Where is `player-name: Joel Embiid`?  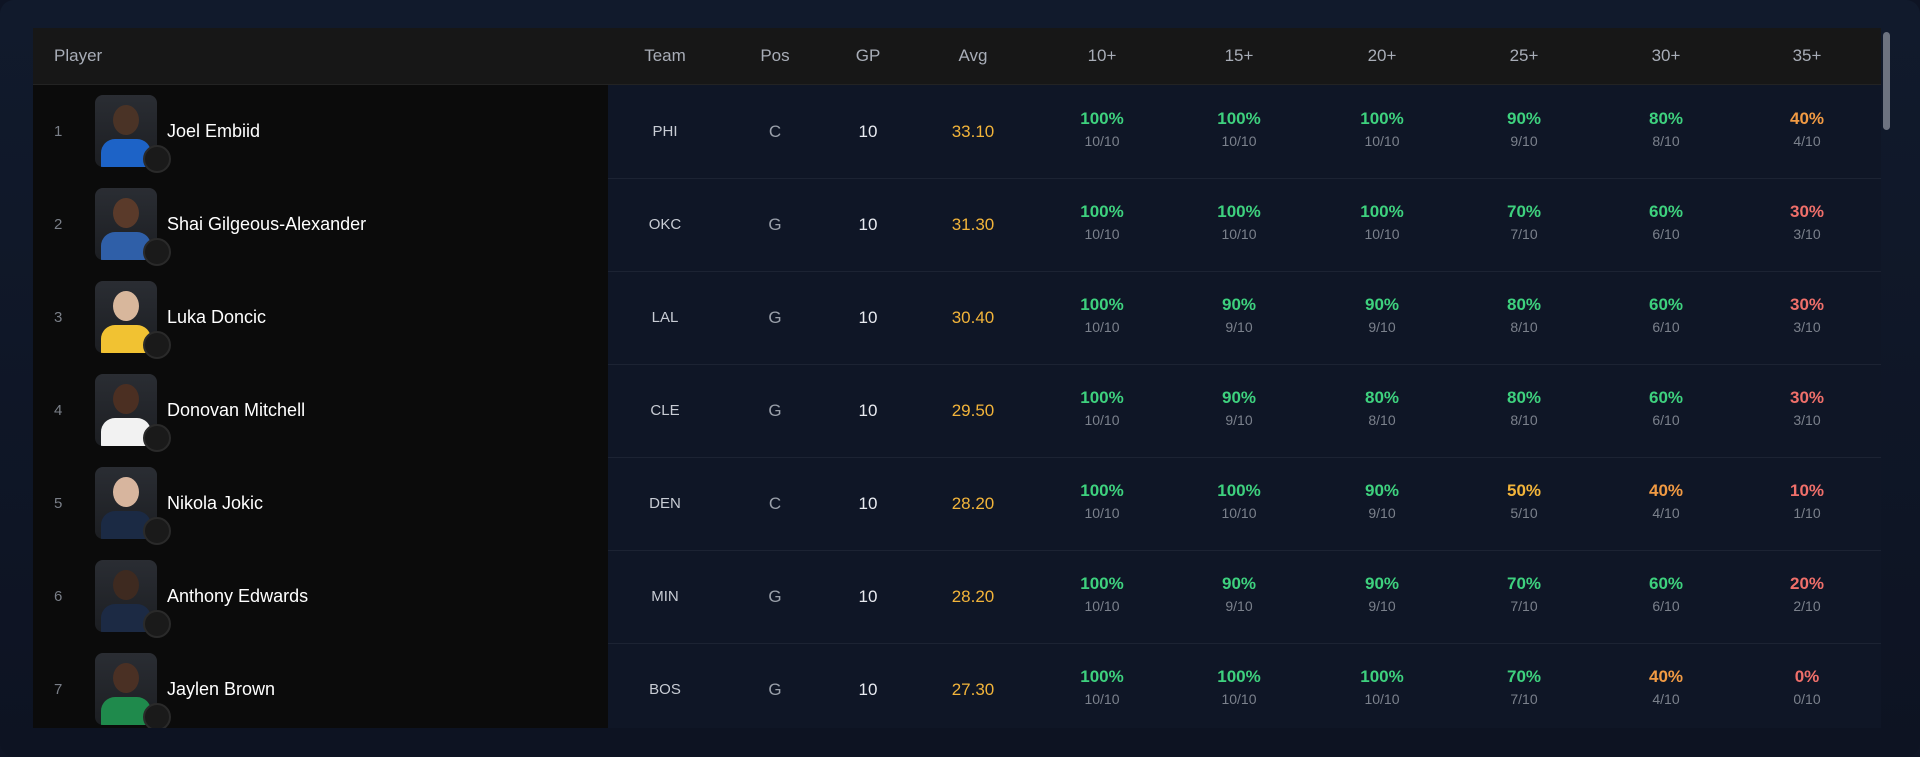
player-name: Joel Embiid is located at coordinates (214, 131).